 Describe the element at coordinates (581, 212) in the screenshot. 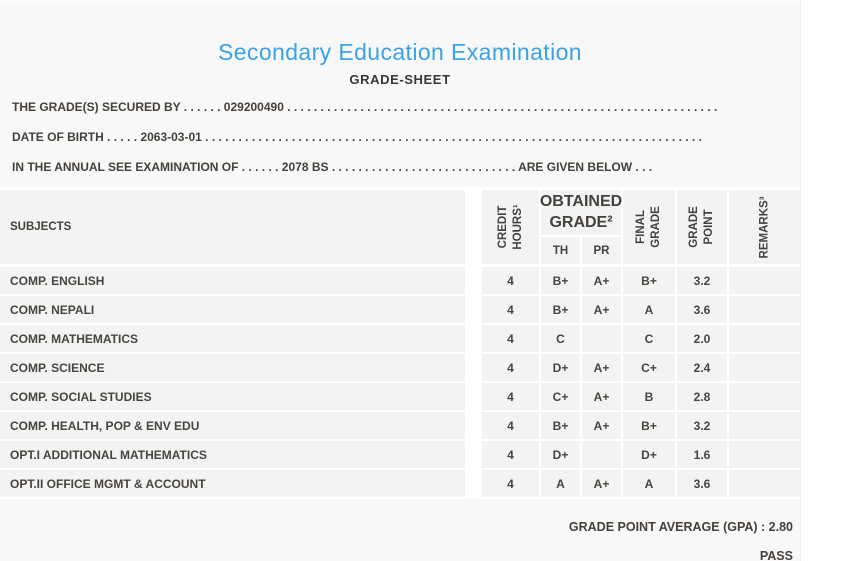

I see `col-header-obtained-grade: OBTAINED GRADE²` at that location.